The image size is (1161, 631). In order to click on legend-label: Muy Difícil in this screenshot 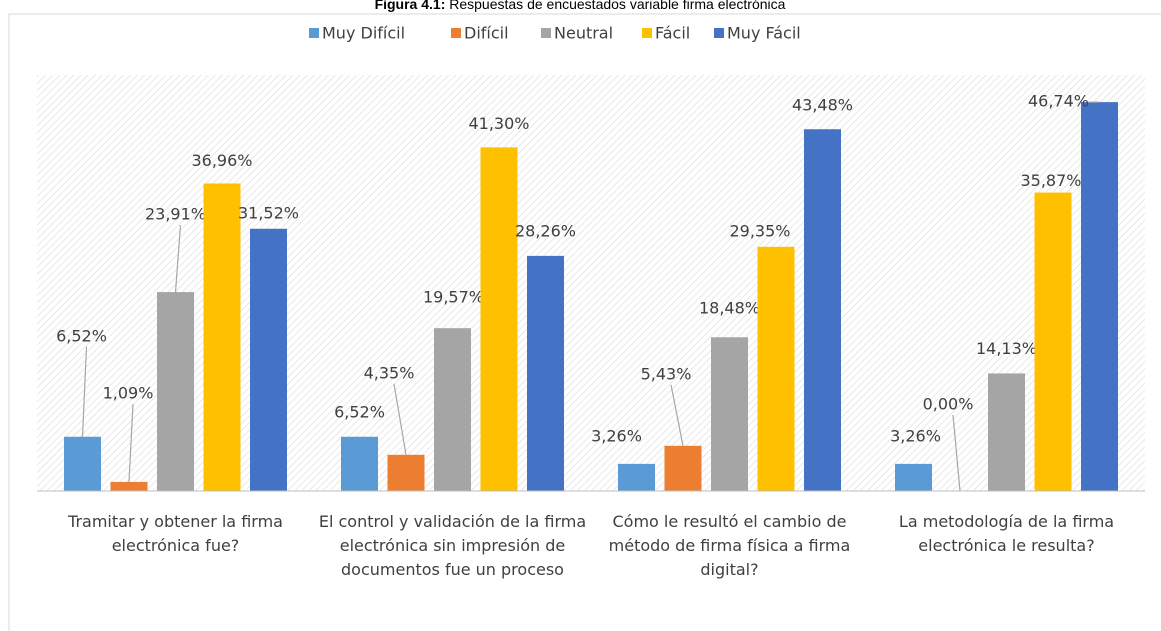, I will do `click(363, 33)`.